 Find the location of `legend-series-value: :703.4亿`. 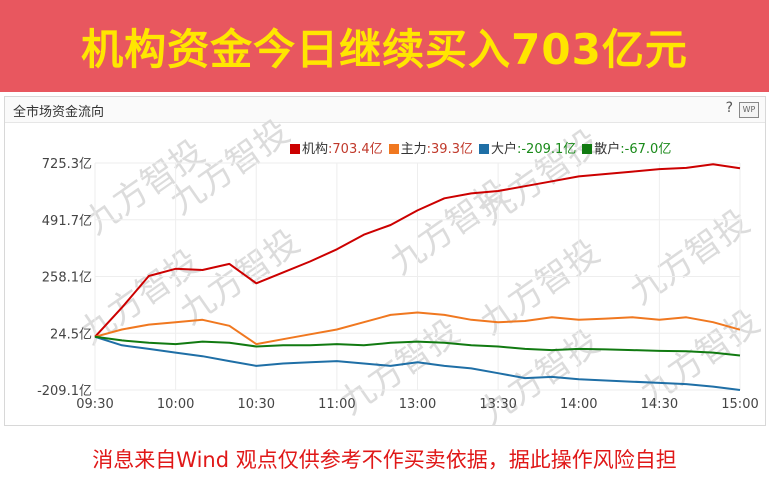

legend-series-value: :703.4亿 is located at coordinates (355, 149).